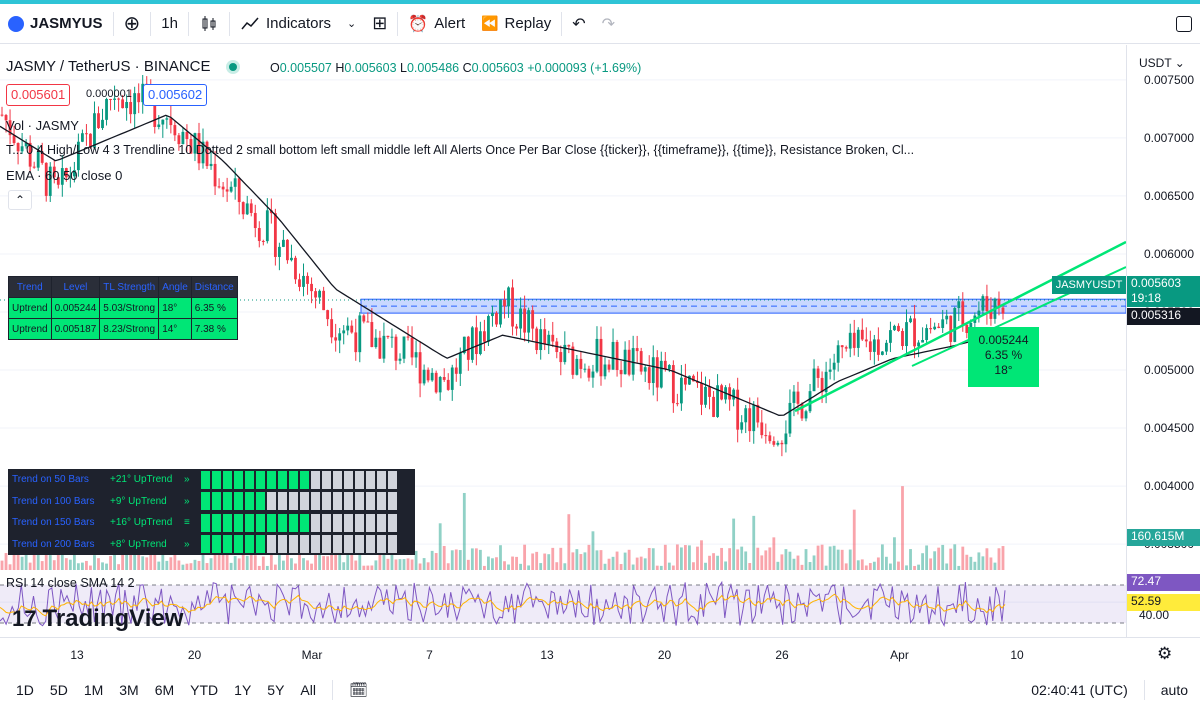 Image resolution: width=1200 pixels, height=707 pixels. What do you see at coordinates (276, 689) in the screenshot?
I see `range-button-5y: 5Y` at bounding box center [276, 689].